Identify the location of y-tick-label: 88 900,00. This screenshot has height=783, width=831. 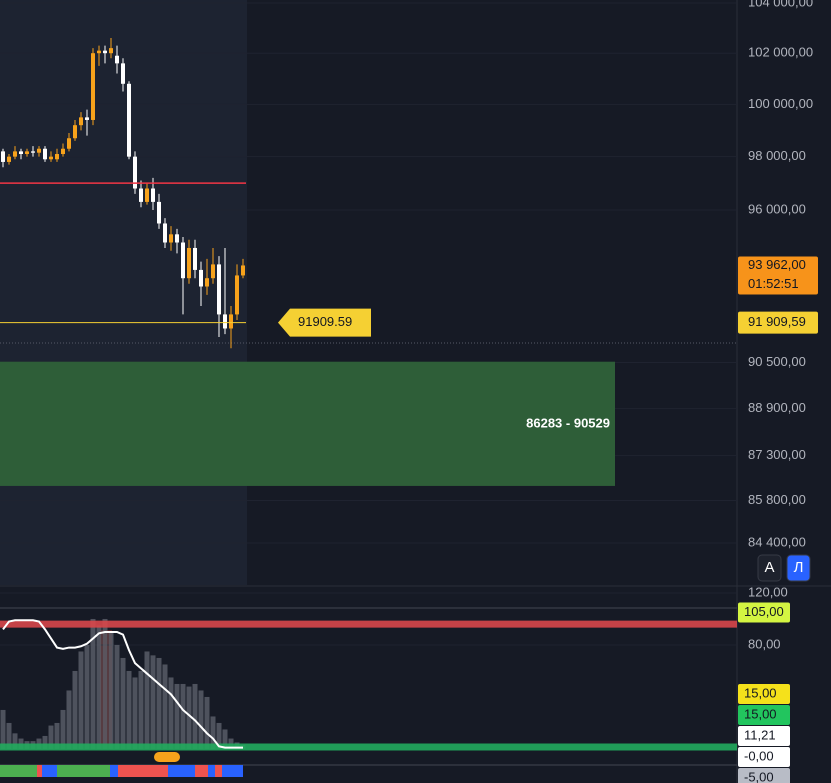
(777, 407).